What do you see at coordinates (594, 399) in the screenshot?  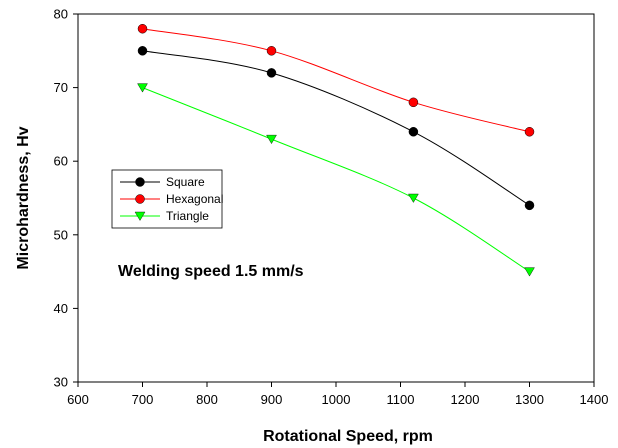 I see `x-tick-label: 1400` at bounding box center [594, 399].